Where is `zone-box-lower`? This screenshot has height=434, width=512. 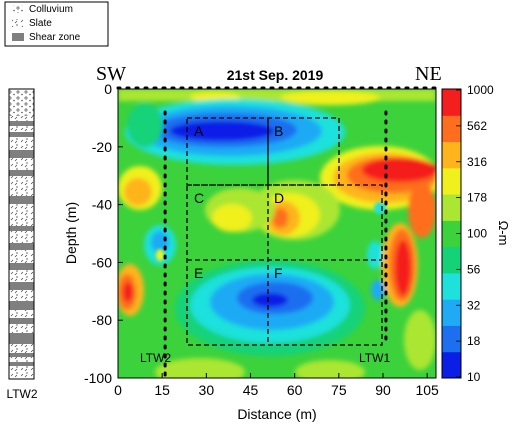 zone-box-lower is located at coordinates (284, 265).